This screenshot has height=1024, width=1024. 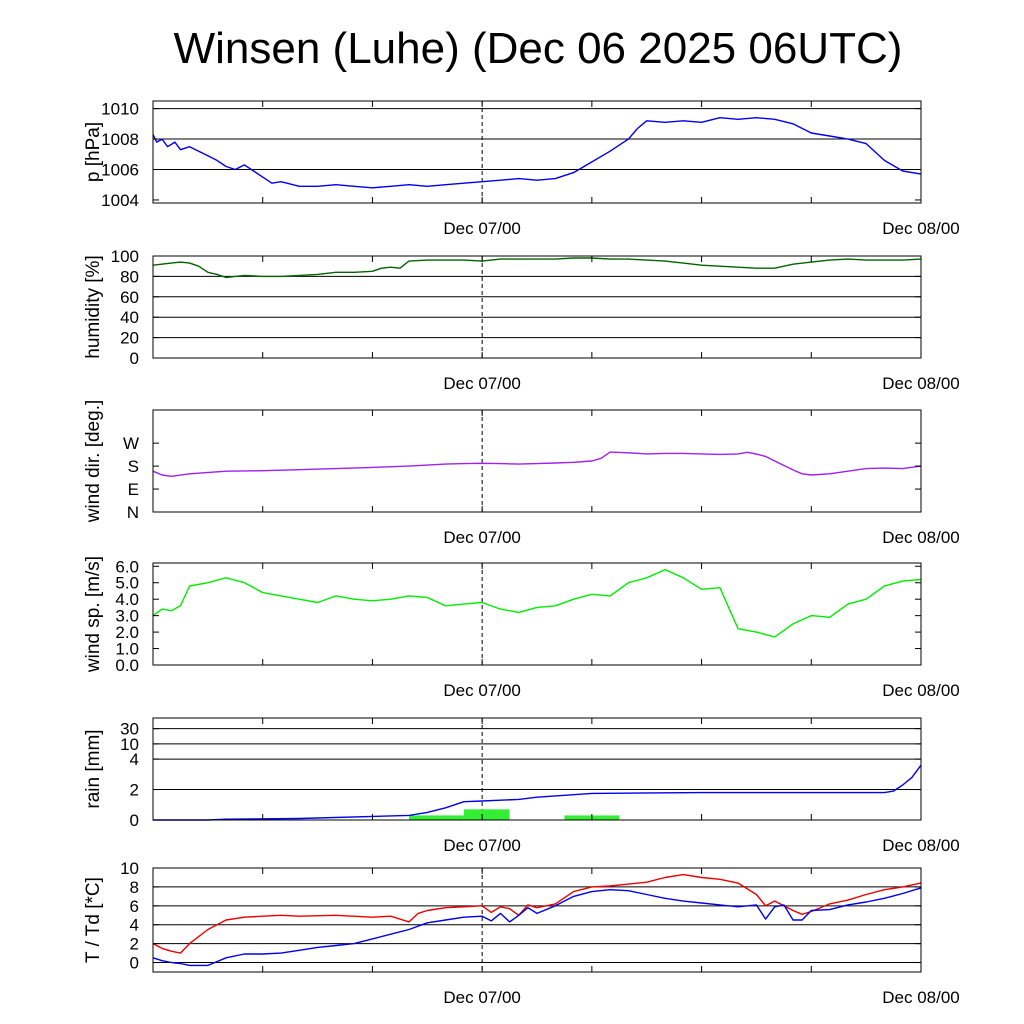 I want to click on y-tick-label: 30, so click(x=129, y=729).